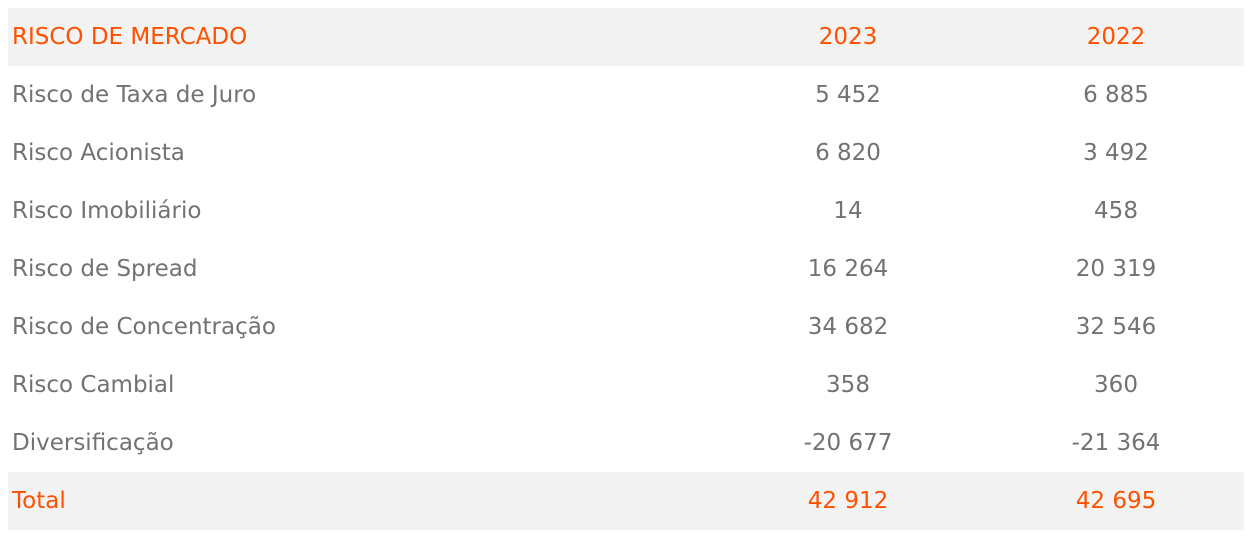  I want to click on table-row: Risco de Concentração 34 682 32 546, so click(626, 327).